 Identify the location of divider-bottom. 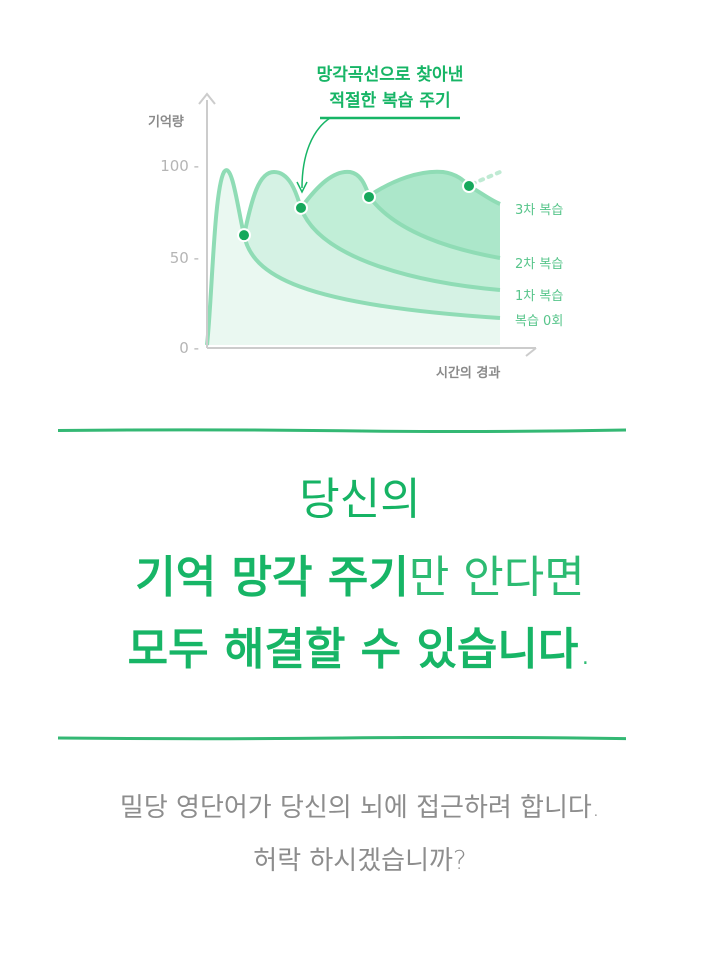
(342, 738).